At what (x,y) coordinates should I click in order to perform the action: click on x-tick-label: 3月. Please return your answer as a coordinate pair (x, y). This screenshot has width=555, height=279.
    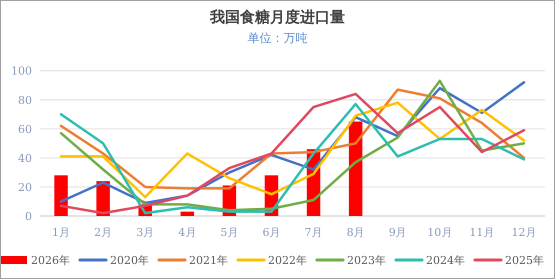
    Looking at the image, I should click on (145, 232).